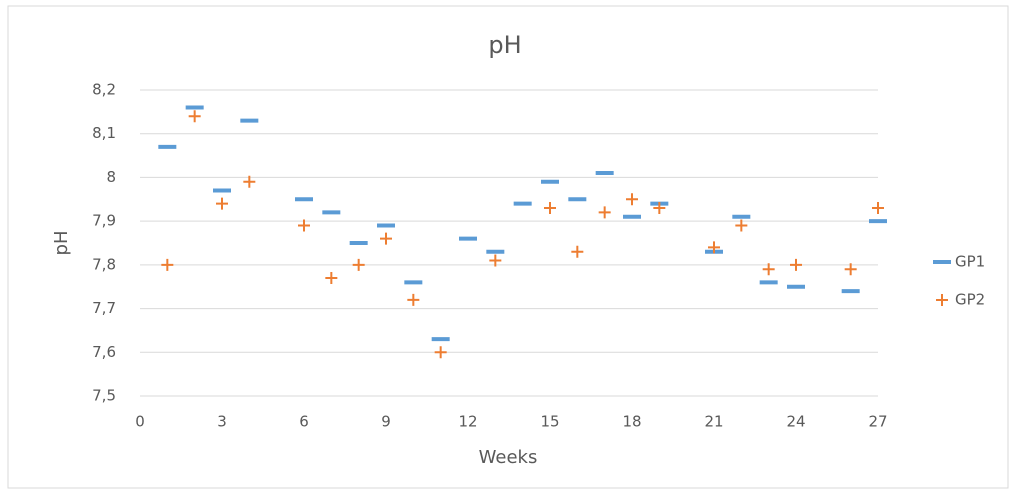 The width and height of the screenshot is (1015, 497). What do you see at coordinates (61, 243) in the screenshot?
I see `y-axis-label: pH` at bounding box center [61, 243].